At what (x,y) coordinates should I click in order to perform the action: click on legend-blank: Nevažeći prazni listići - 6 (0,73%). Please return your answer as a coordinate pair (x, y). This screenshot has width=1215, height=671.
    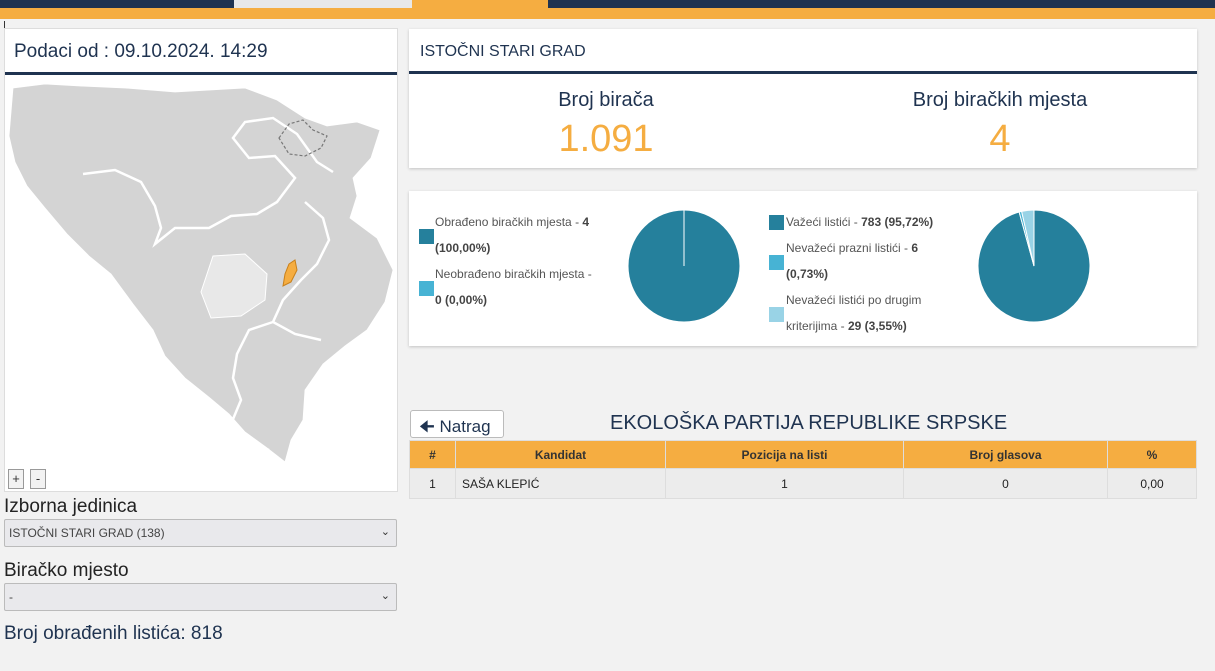
    Looking at the image, I should click on (891, 261).